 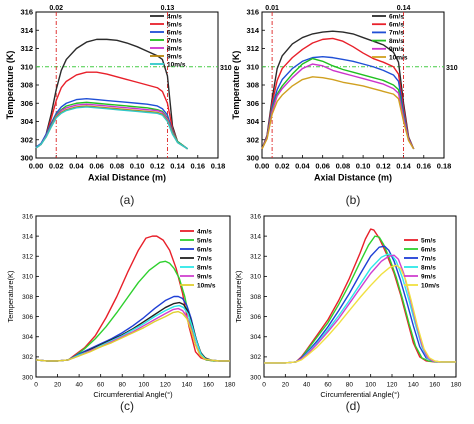 I want to click on x-tick-label: 180, so click(x=456, y=385).